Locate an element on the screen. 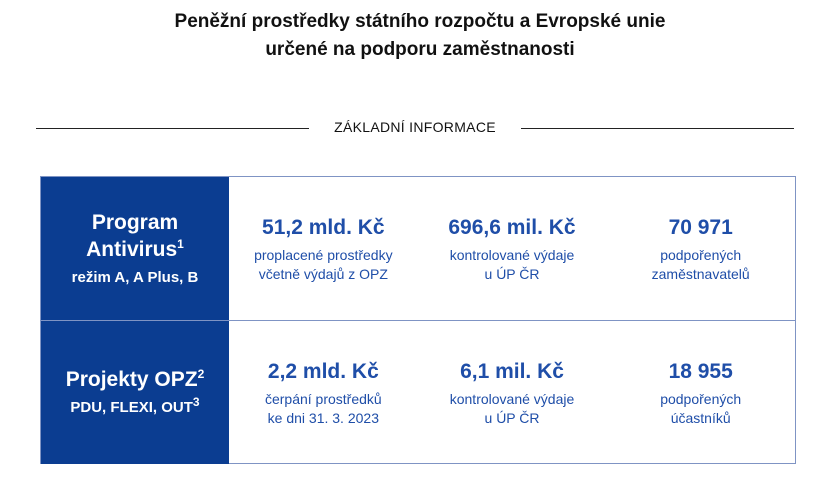 The width and height of the screenshot is (840, 480). header-title-text: Projekty OPZ is located at coordinates (131, 379).